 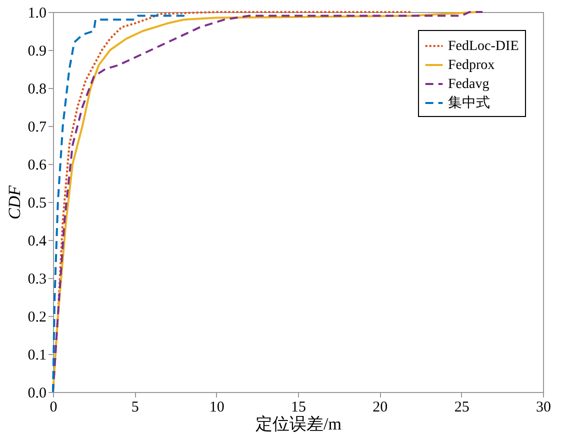 I want to click on y-tick-label: 0.7, so click(x=37, y=128).